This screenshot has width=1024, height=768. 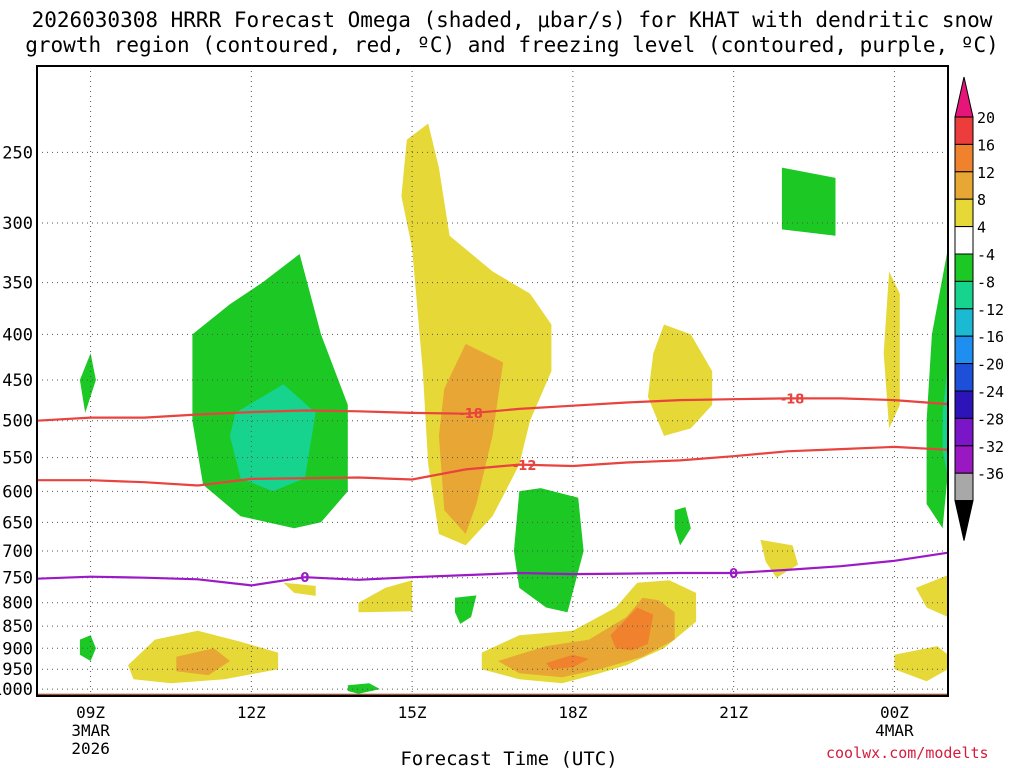 I want to click on colorbar-label-3: 8, so click(x=981, y=200).